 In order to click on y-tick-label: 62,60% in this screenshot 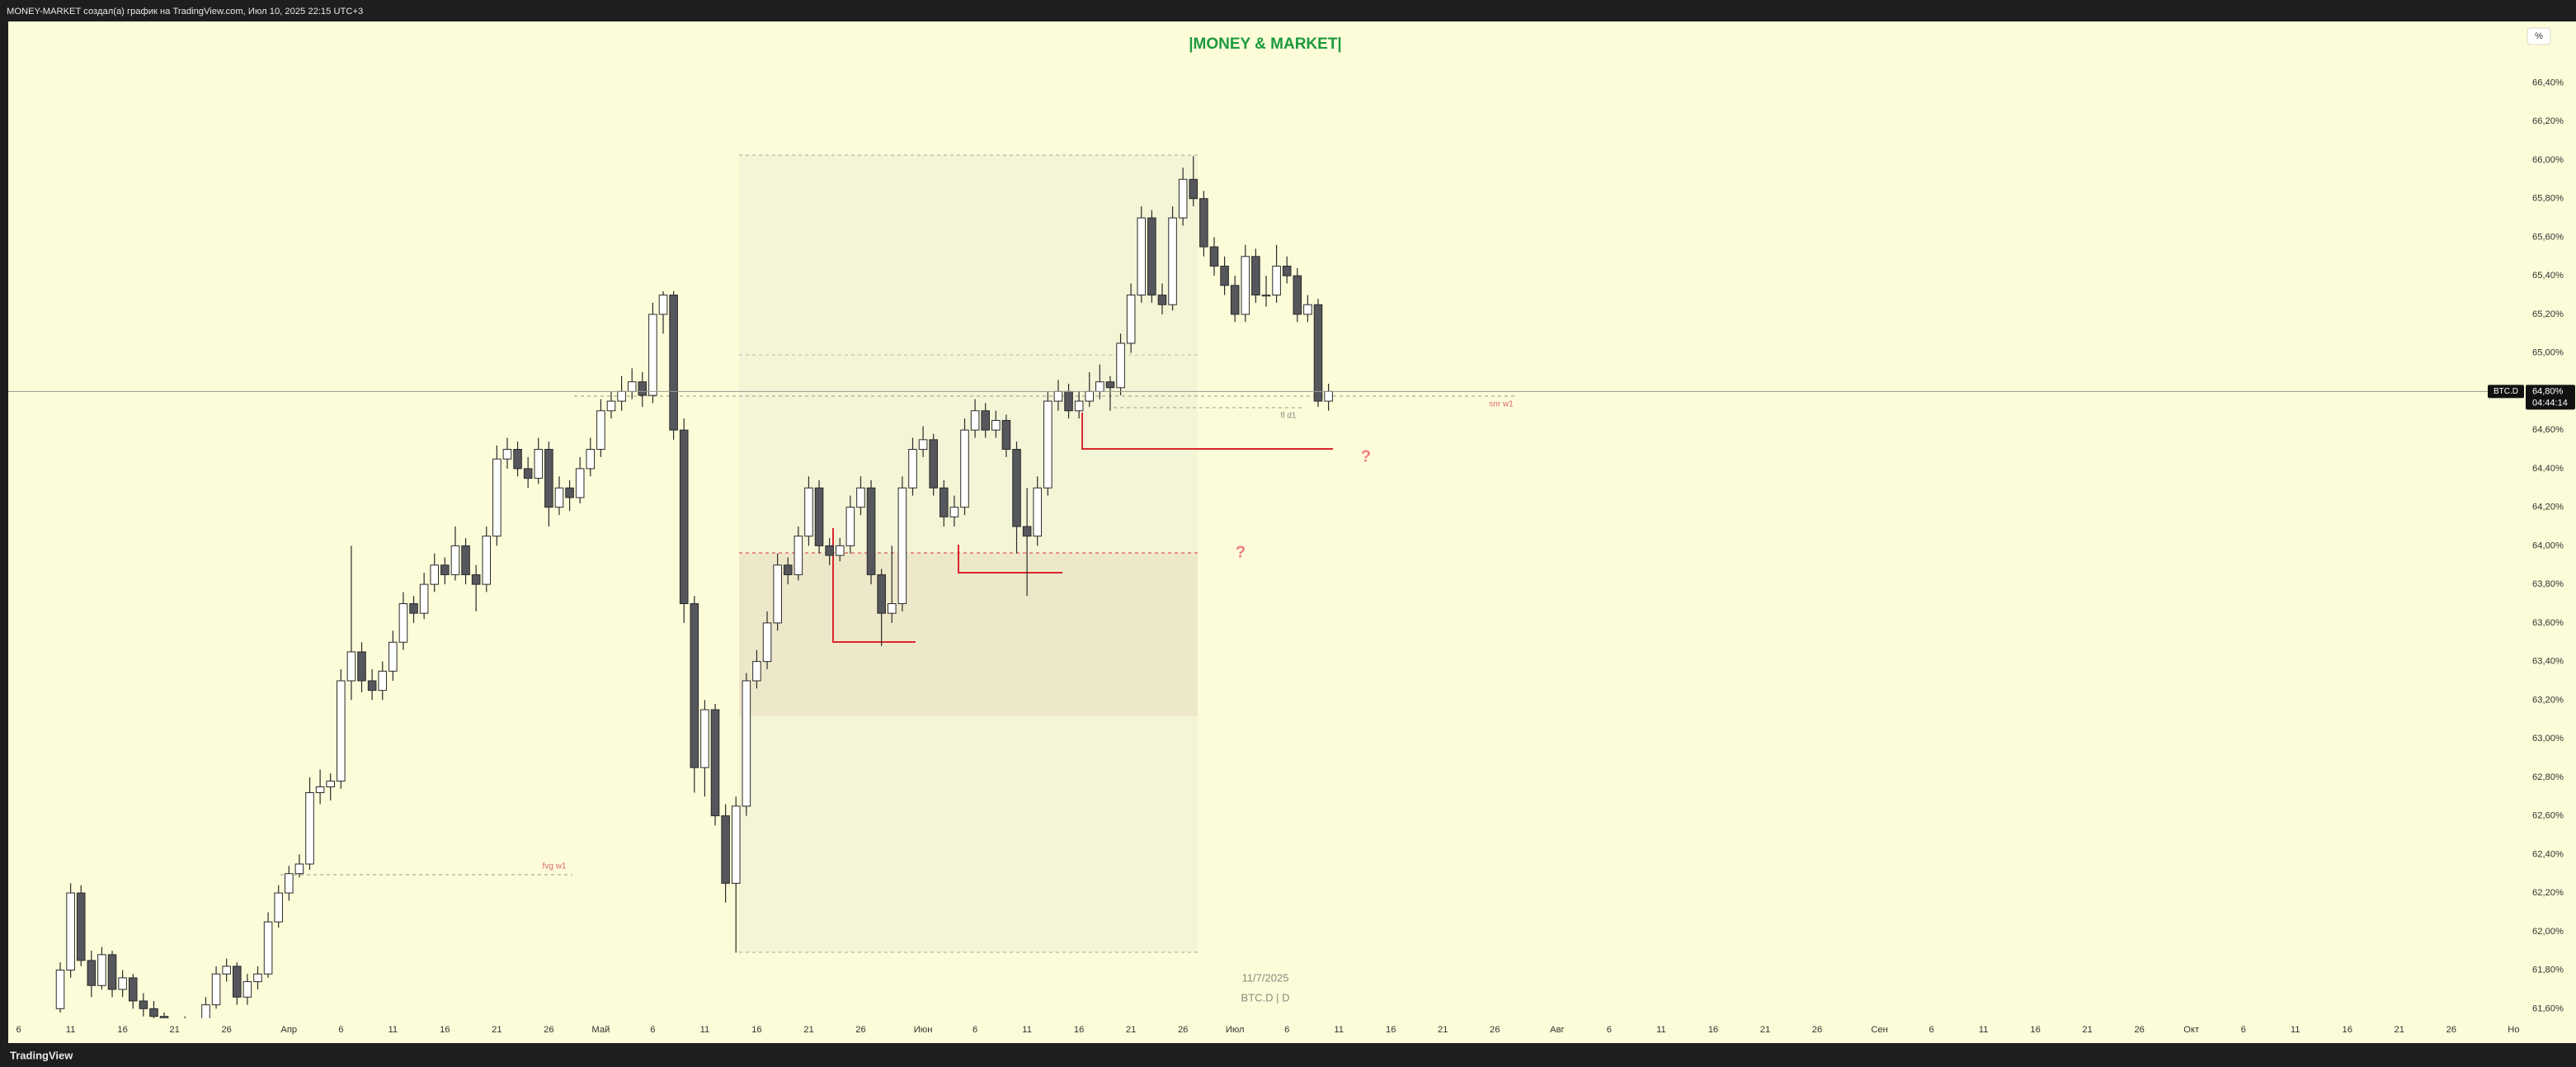, I will do `click(2548, 816)`.